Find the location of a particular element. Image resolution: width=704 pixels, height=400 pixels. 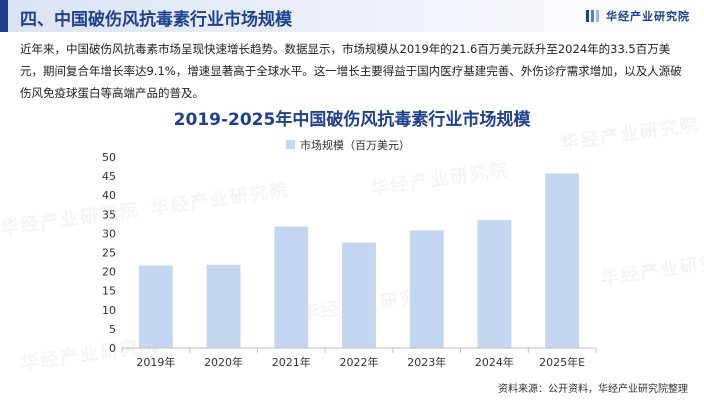

y-tick-label: 20 is located at coordinates (109, 272).